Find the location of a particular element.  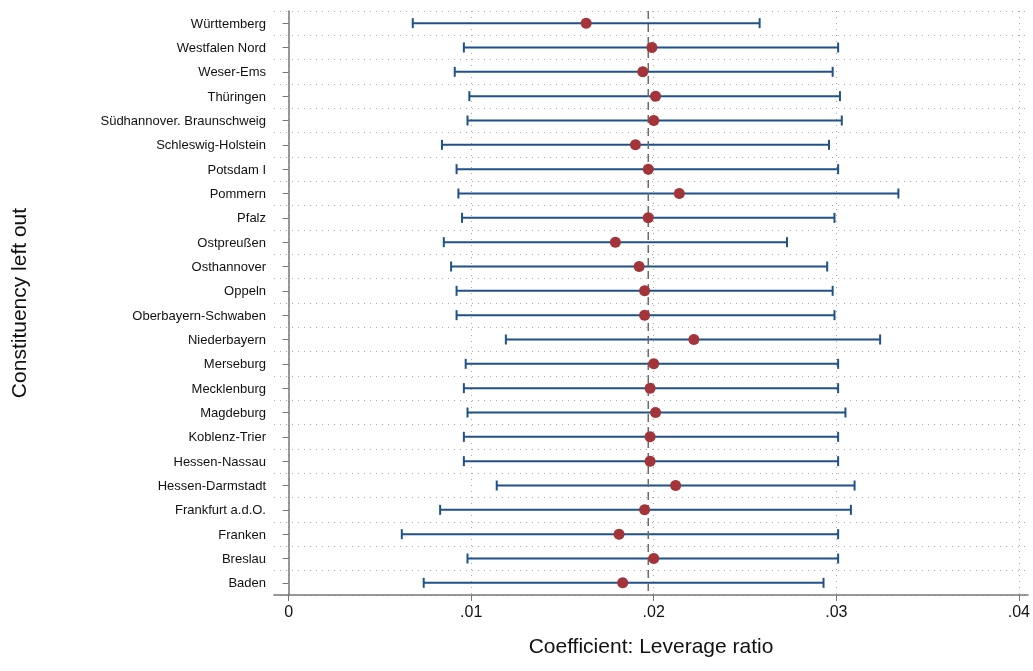

y-tick-label: Württemberg is located at coordinates (228, 23).